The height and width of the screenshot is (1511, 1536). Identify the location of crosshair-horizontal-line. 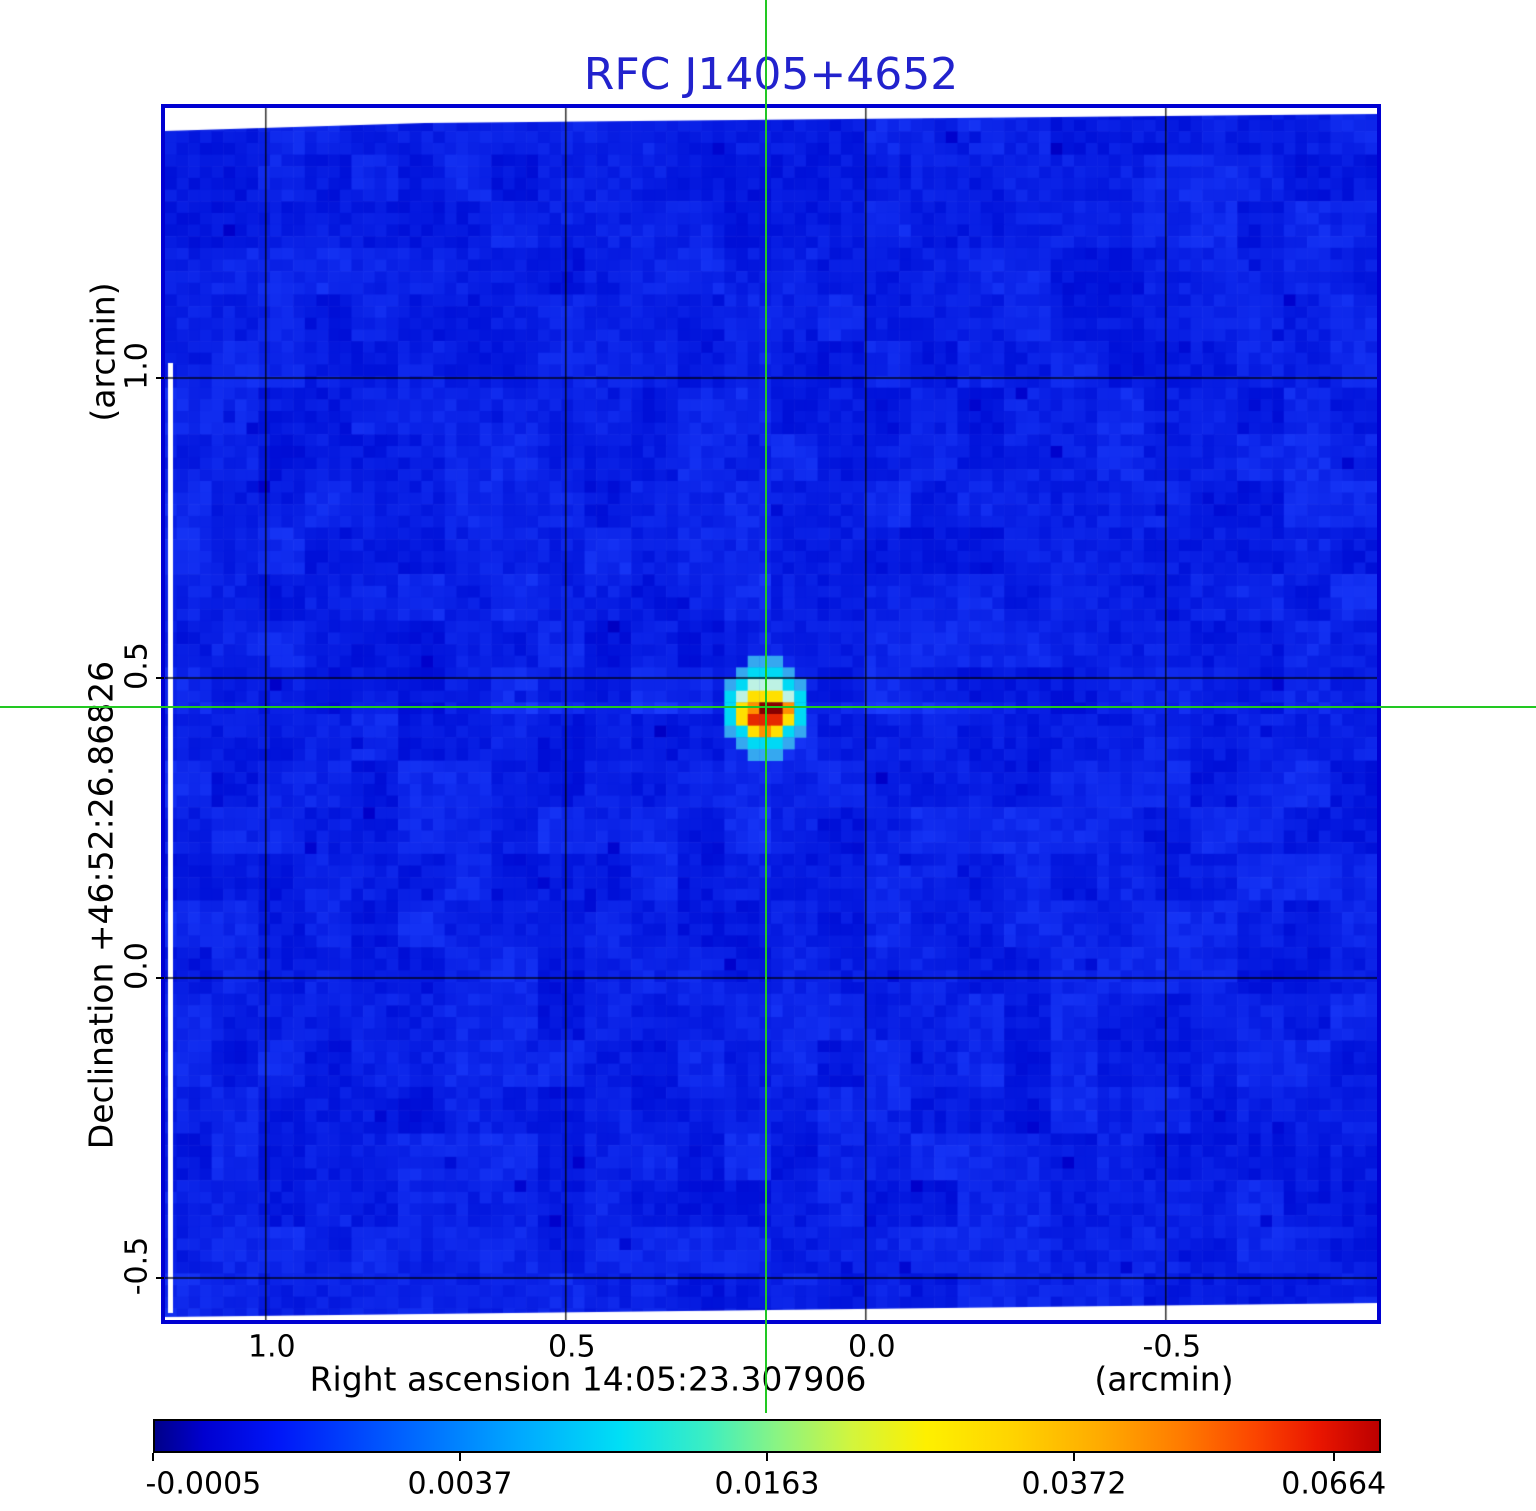
(768, 706).